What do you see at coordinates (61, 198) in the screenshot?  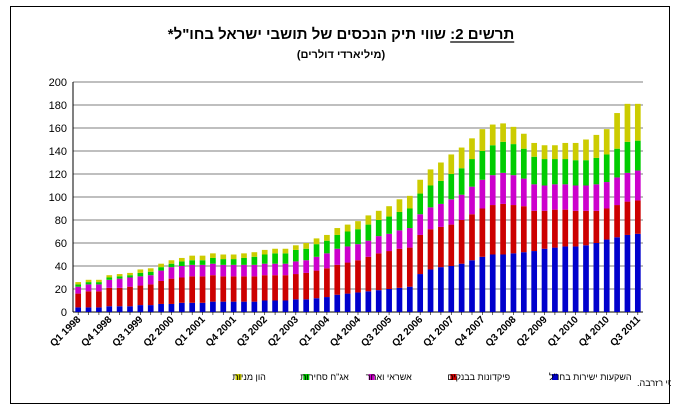 I see `y-axis: 0 20 40 60 80 100 120 140 160 180 200` at bounding box center [61, 198].